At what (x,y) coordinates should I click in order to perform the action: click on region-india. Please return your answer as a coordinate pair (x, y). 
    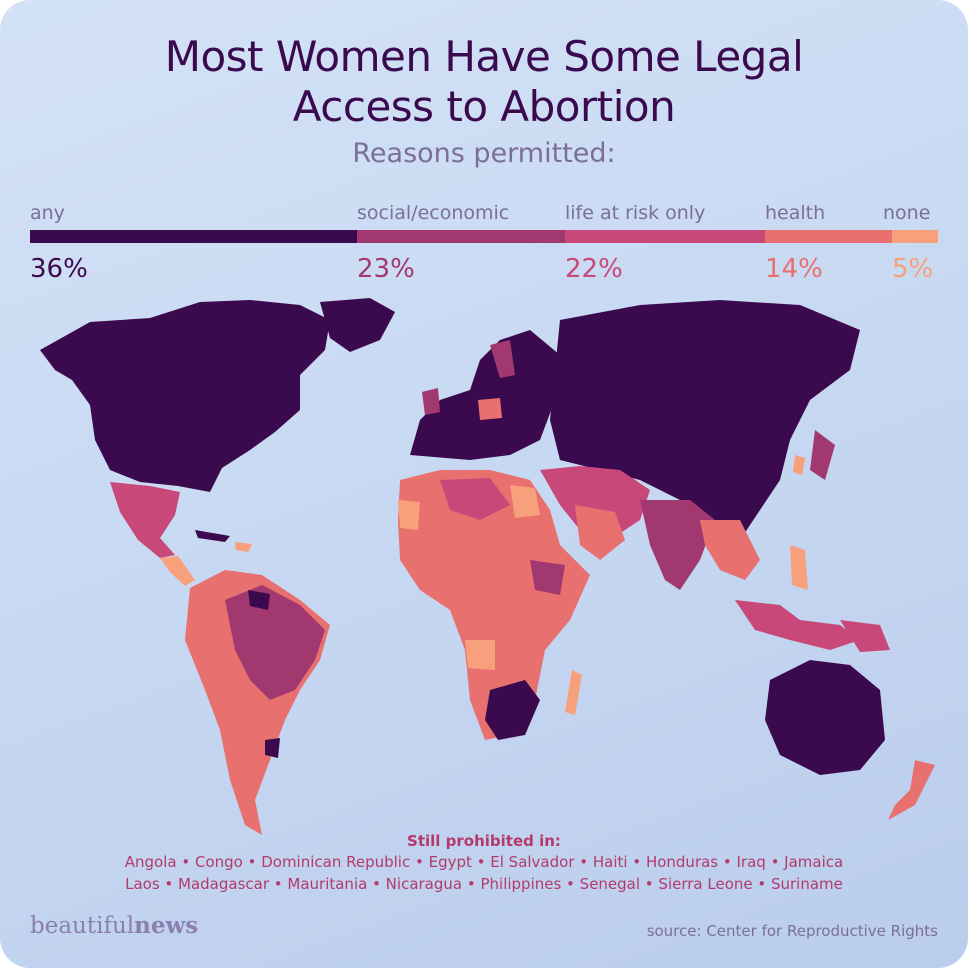
    Looking at the image, I should click on (677, 545).